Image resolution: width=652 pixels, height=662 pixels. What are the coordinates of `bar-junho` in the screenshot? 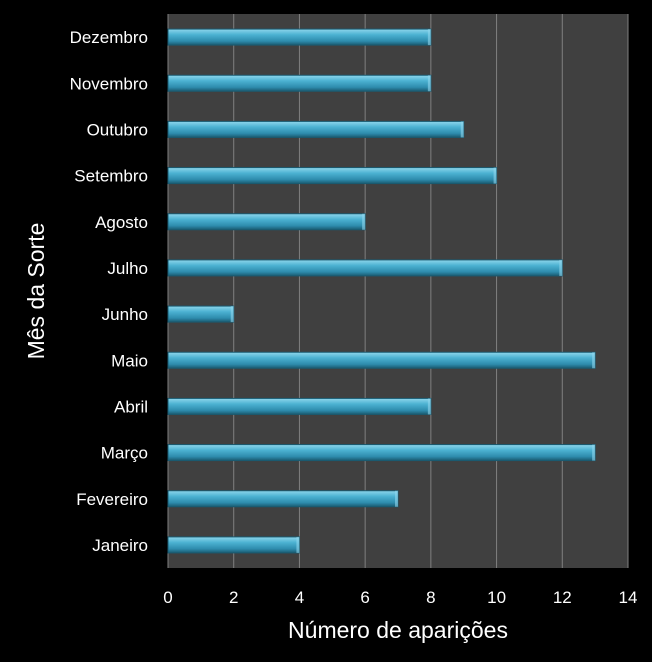 It's located at (201, 314).